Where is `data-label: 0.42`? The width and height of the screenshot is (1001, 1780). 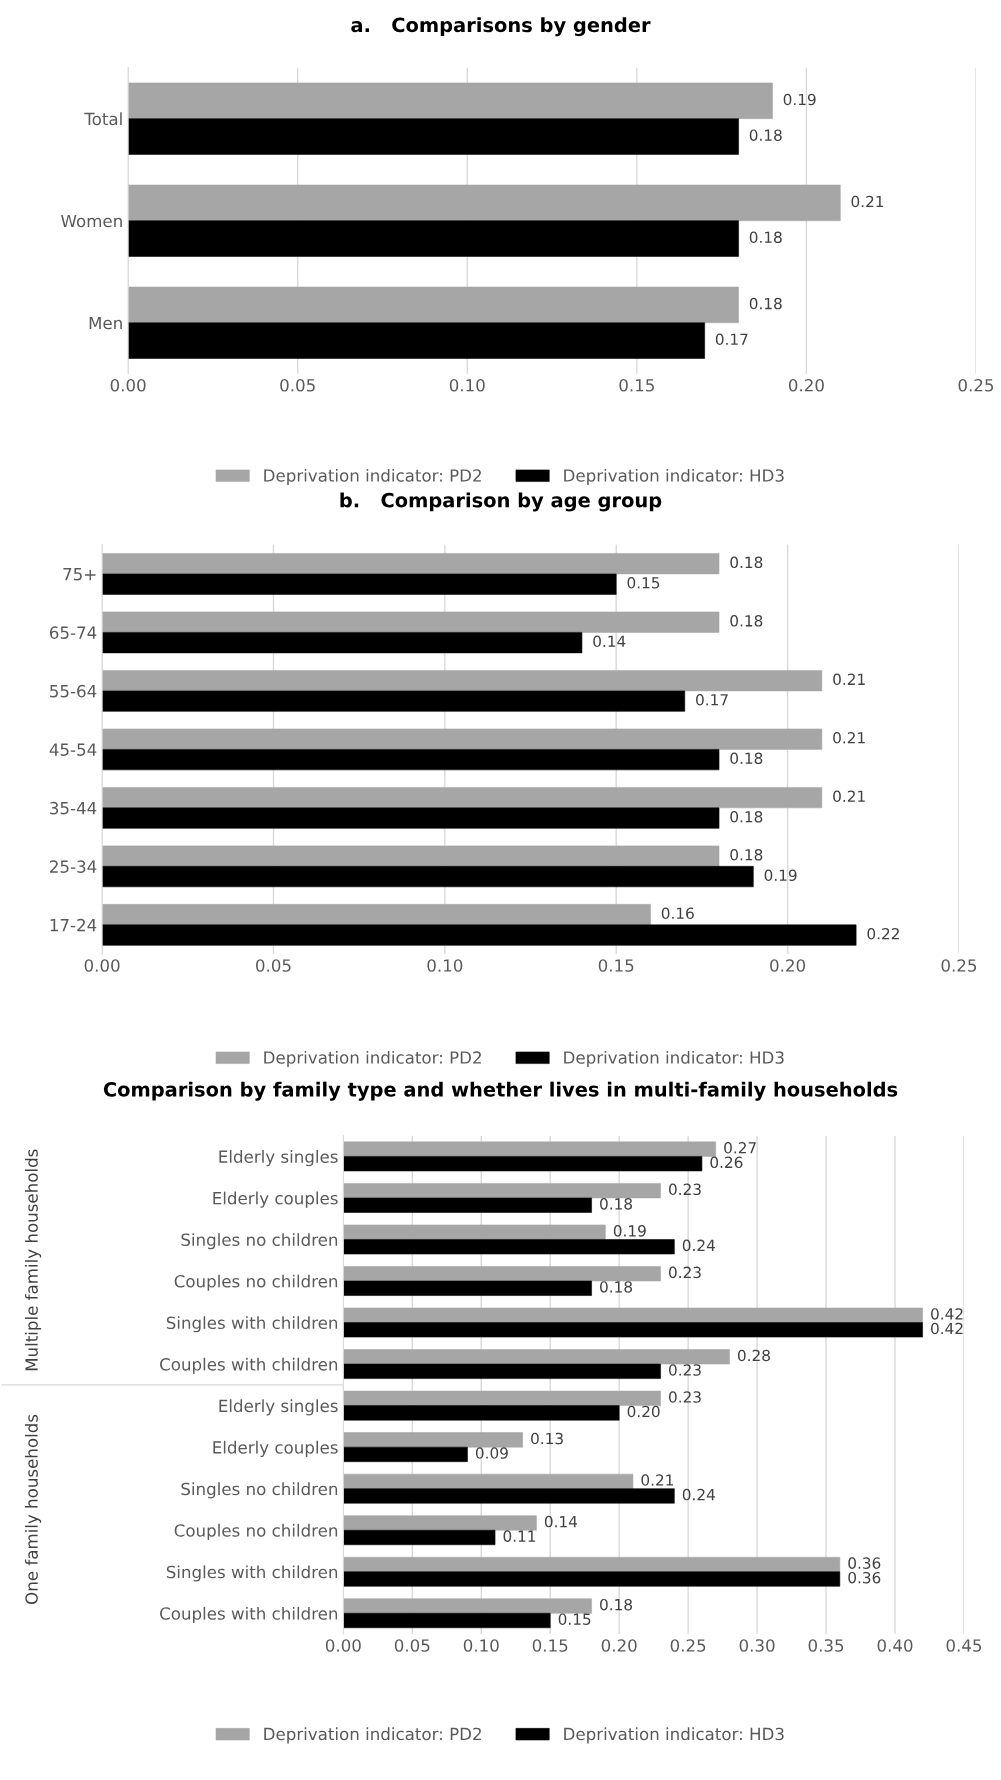 data-label: 0.42 is located at coordinates (947, 1328).